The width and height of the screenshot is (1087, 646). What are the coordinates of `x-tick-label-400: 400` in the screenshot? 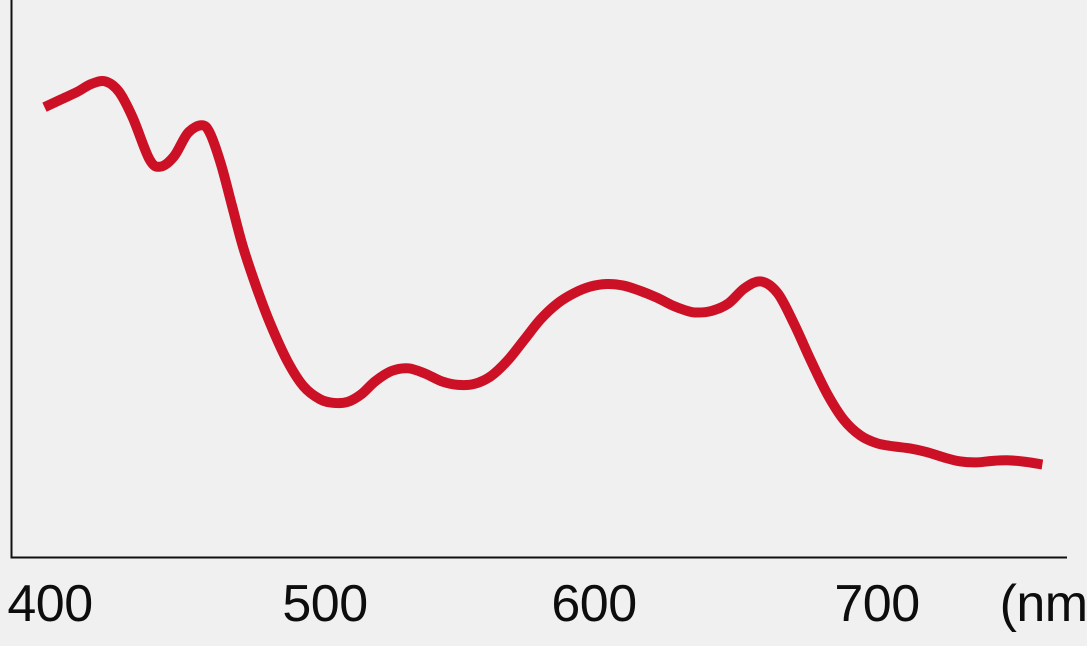 It's located at (50, 604).